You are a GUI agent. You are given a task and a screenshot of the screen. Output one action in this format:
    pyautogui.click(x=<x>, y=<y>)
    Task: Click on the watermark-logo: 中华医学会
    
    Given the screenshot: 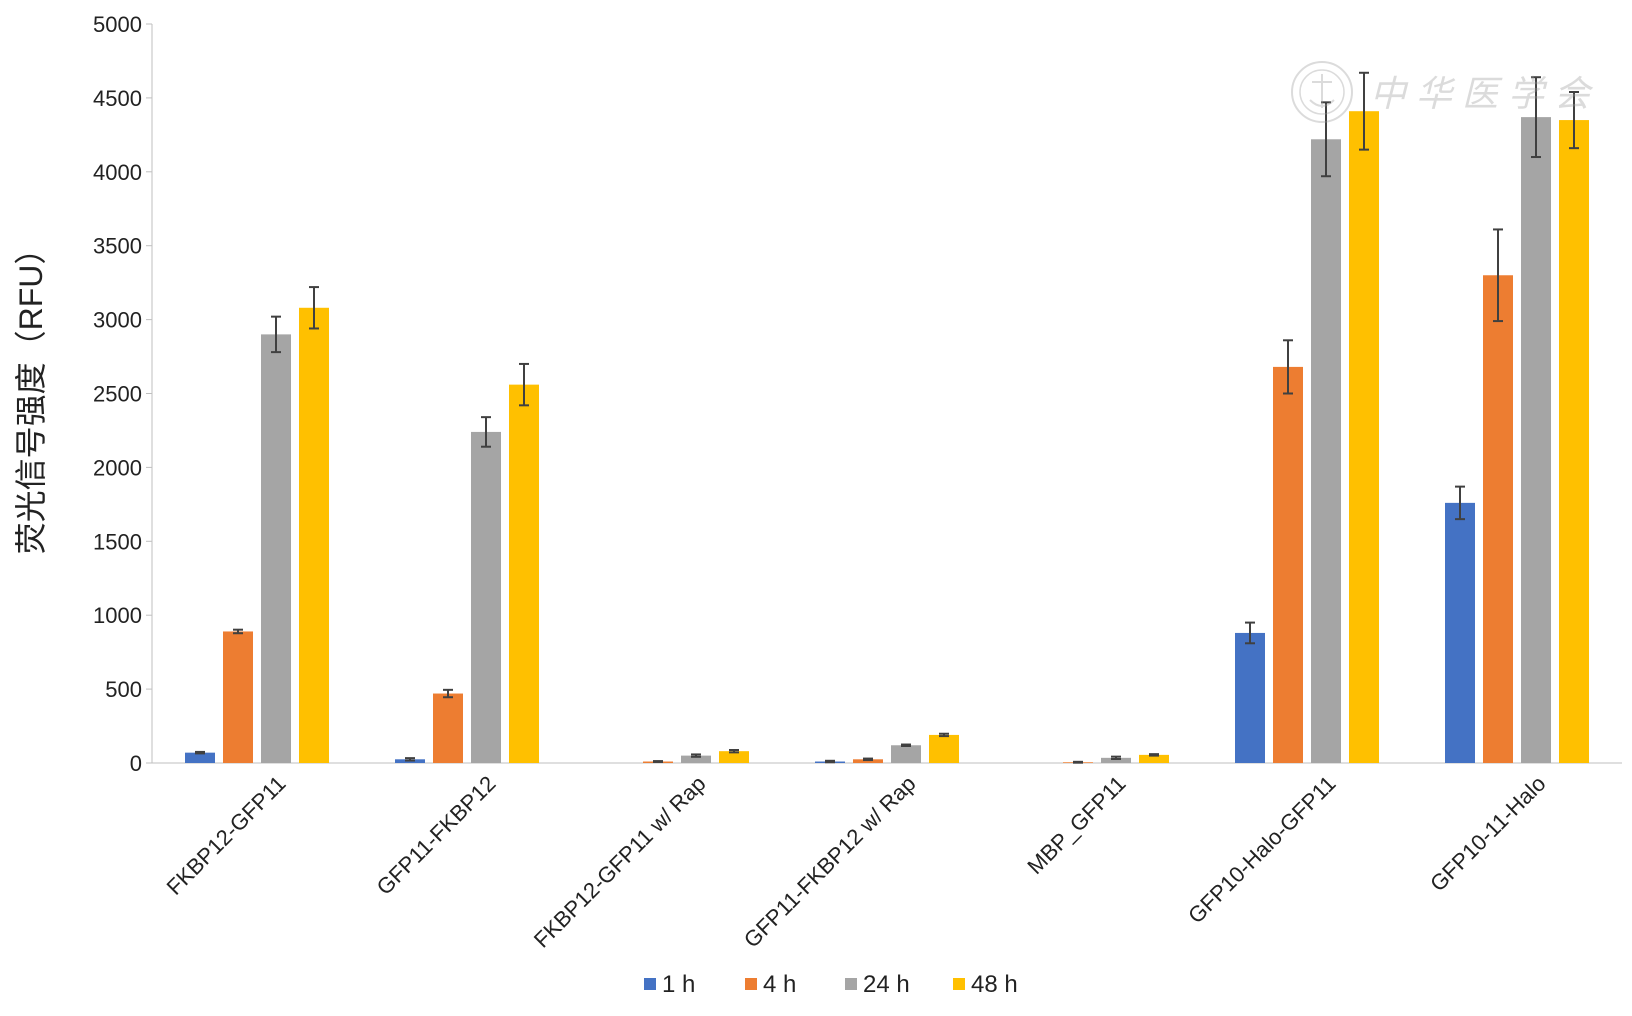 What is the action you would take?
    pyautogui.click(x=1445, y=92)
    